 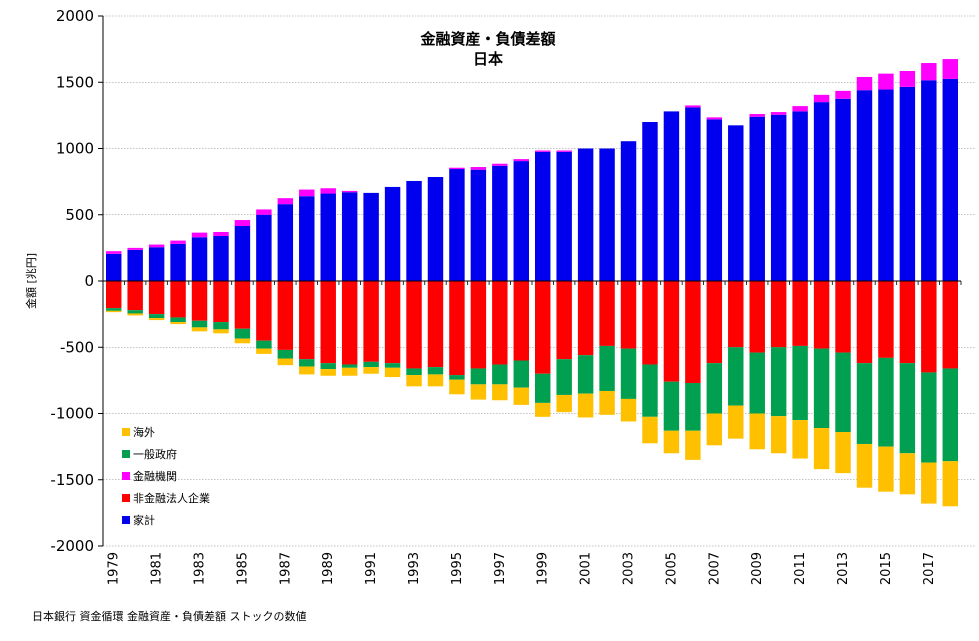 I want to click on y-tick-label: 1000, so click(x=75, y=149).